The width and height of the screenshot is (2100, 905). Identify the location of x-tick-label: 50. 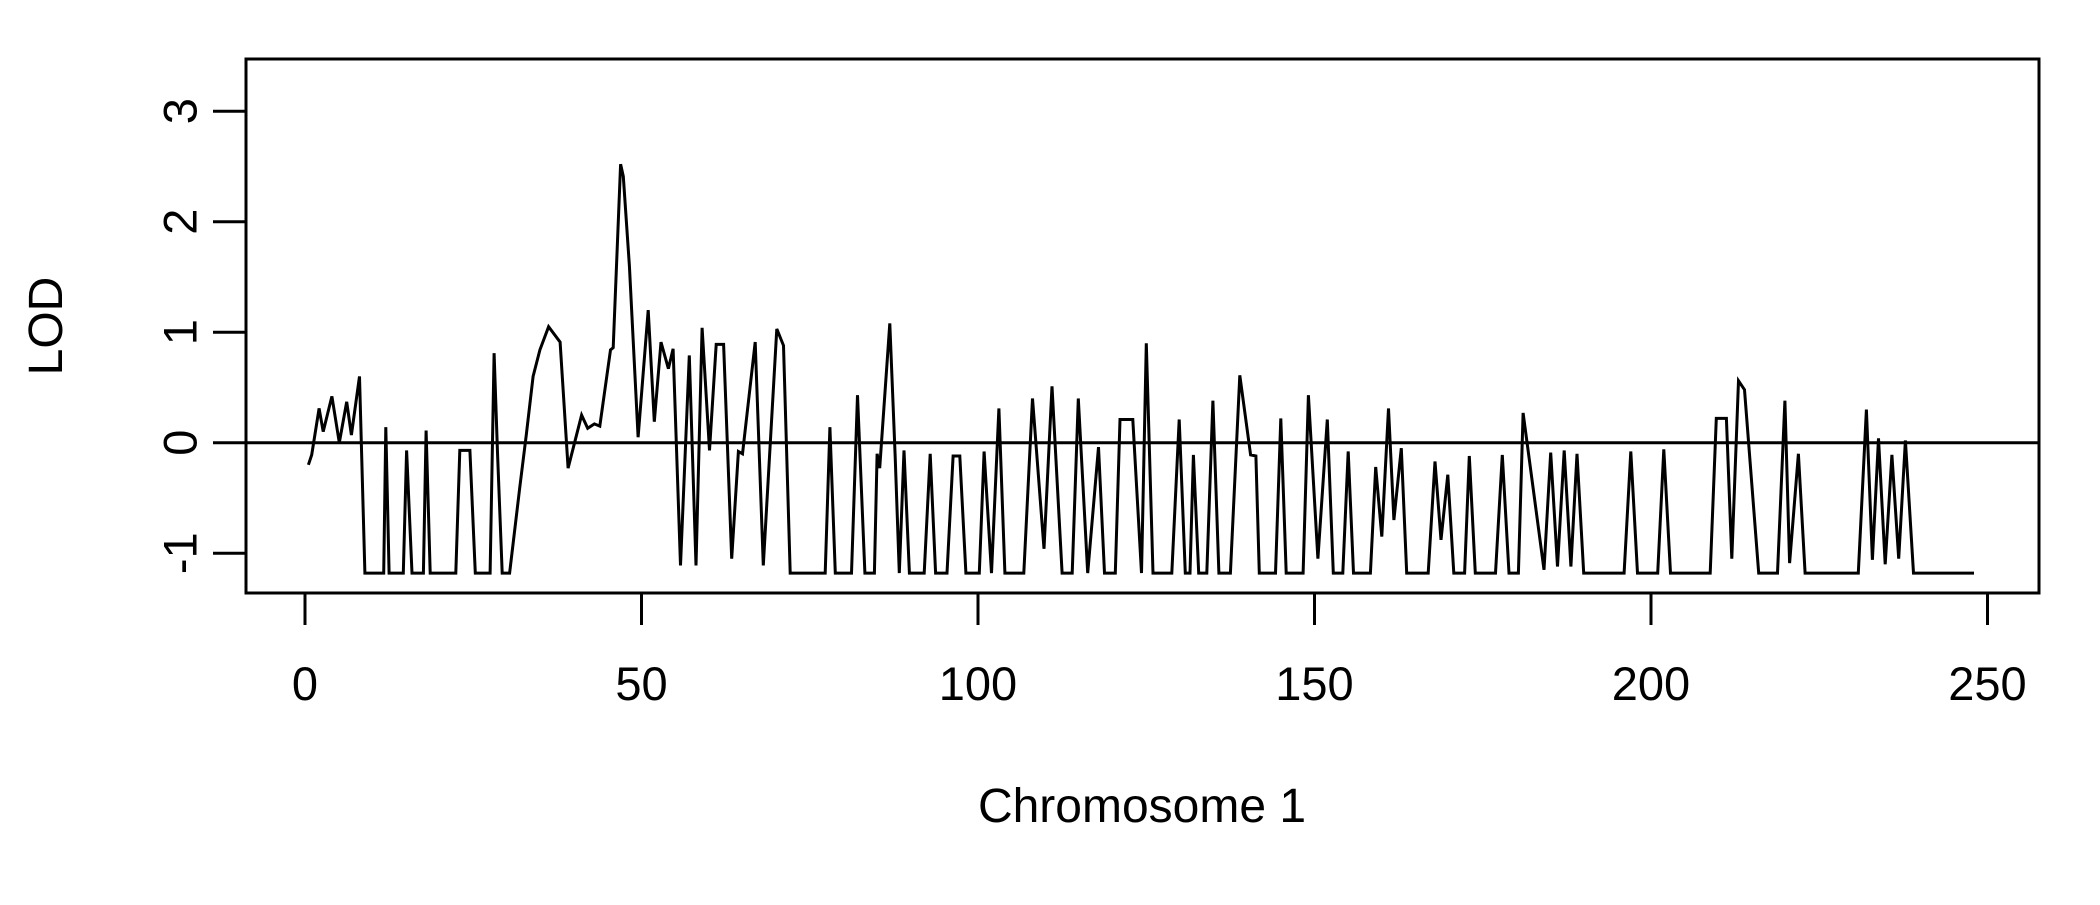
(641, 683).